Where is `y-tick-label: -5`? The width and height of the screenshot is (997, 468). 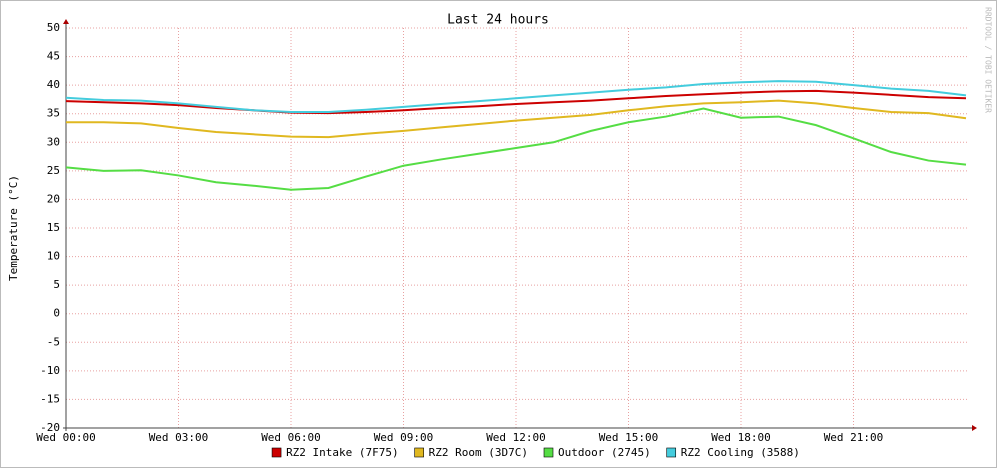
y-tick-label: -5 is located at coordinates (53, 341).